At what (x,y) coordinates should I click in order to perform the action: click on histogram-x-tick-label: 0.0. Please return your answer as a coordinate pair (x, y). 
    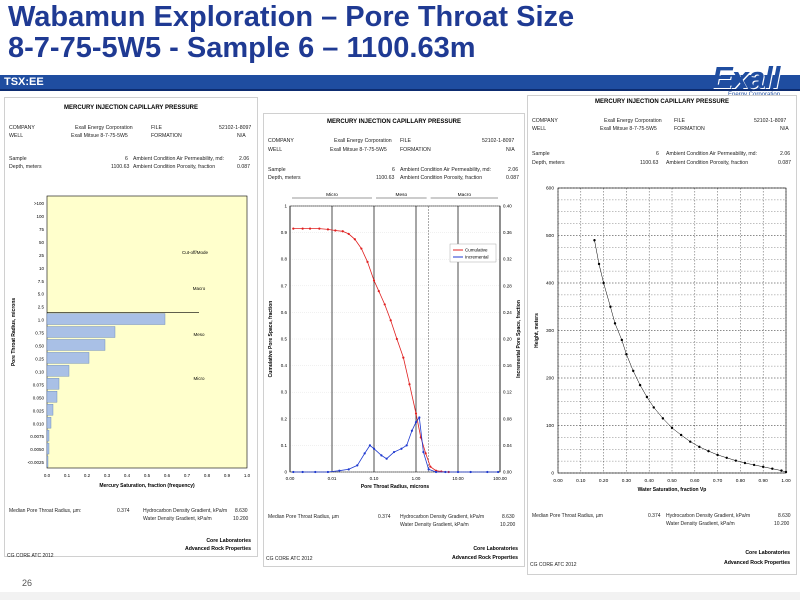
    Looking at the image, I should click on (47, 475).